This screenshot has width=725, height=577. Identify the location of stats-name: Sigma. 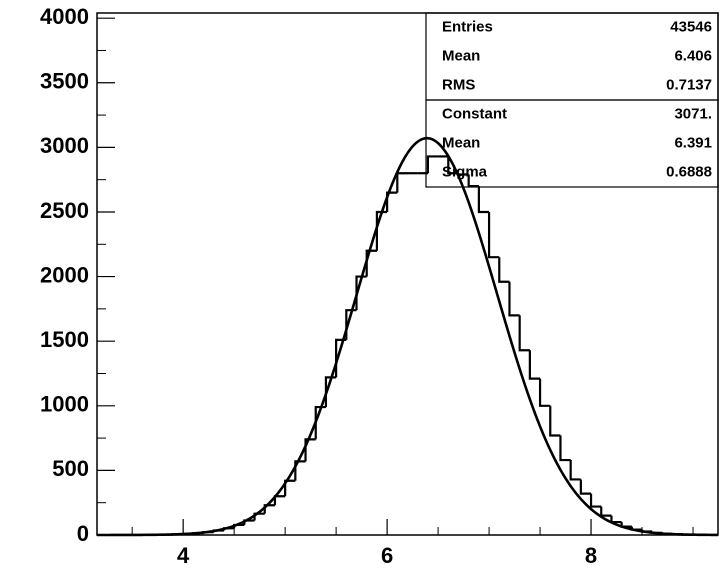
(465, 171).